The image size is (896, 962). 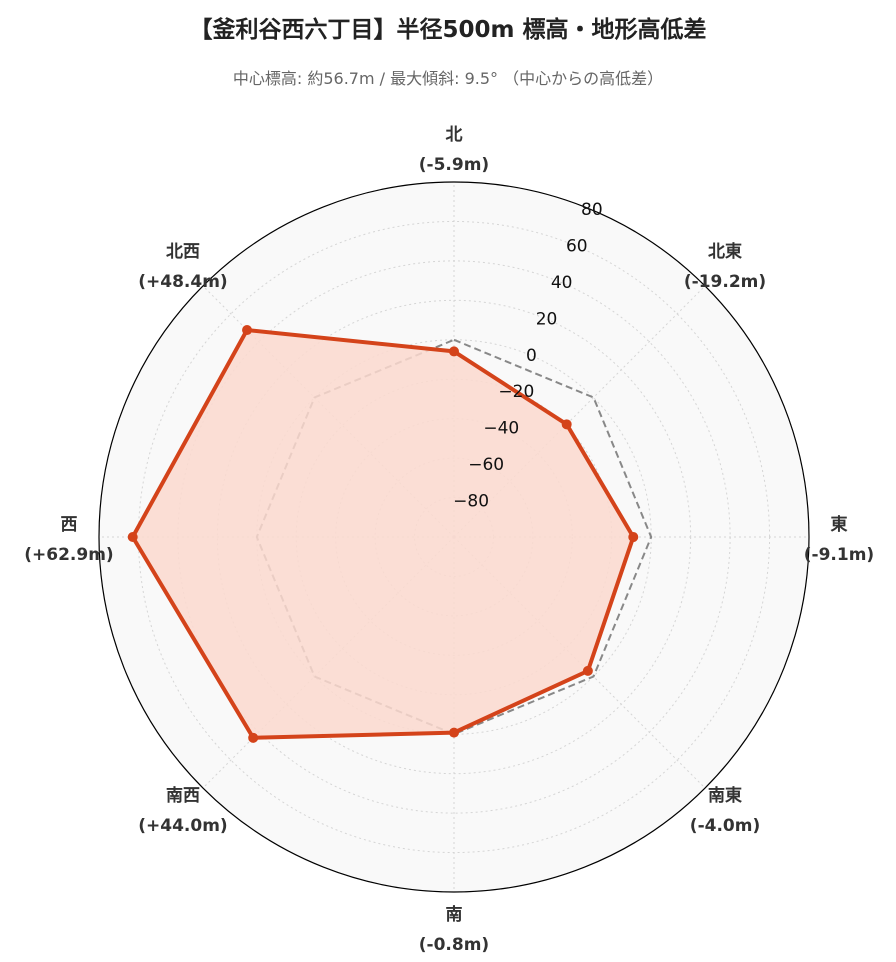 What do you see at coordinates (454, 914) in the screenshot?
I see `direction-label: 南` at bounding box center [454, 914].